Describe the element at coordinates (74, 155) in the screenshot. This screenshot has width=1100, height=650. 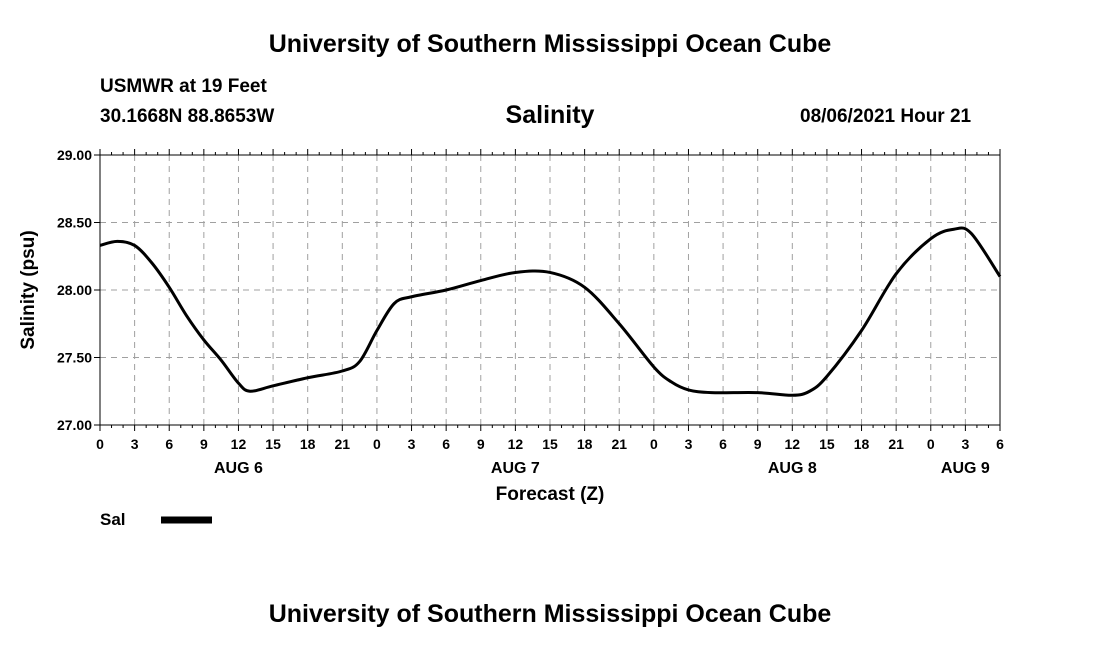
I see `y-tick-label: 29.00` at that location.